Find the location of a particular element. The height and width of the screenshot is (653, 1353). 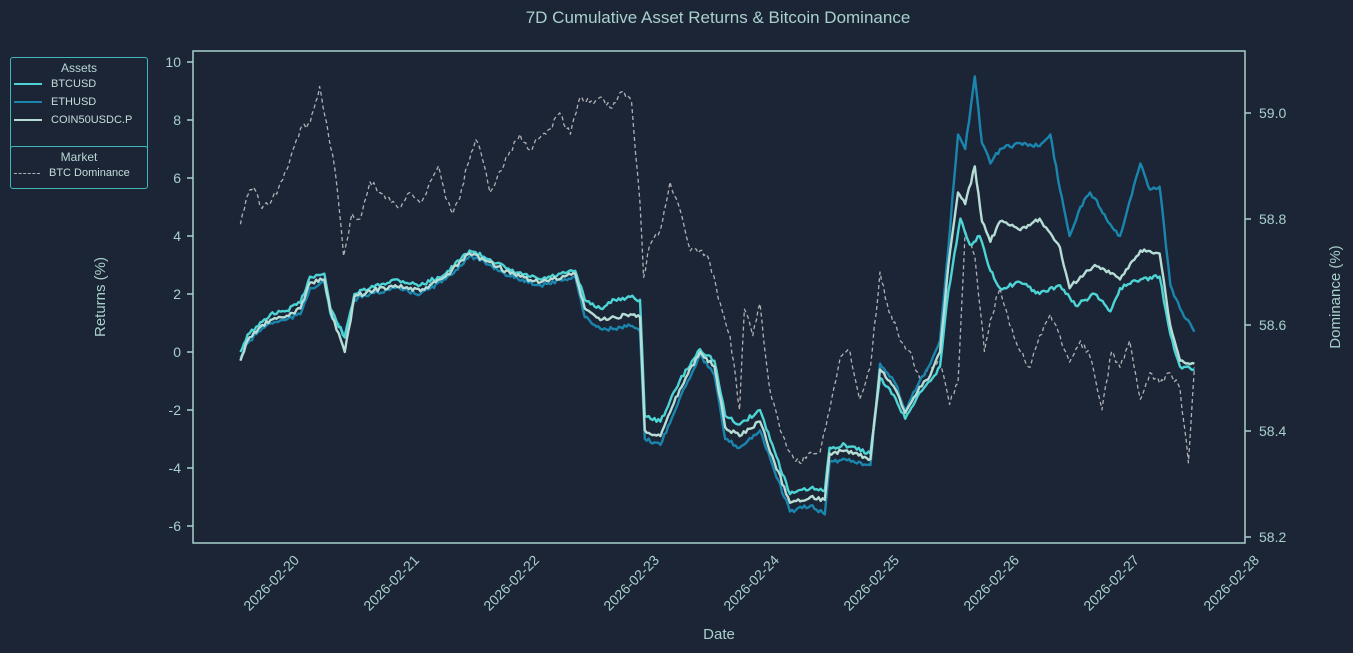

y-tick-label: 4 is located at coordinates (177, 236).